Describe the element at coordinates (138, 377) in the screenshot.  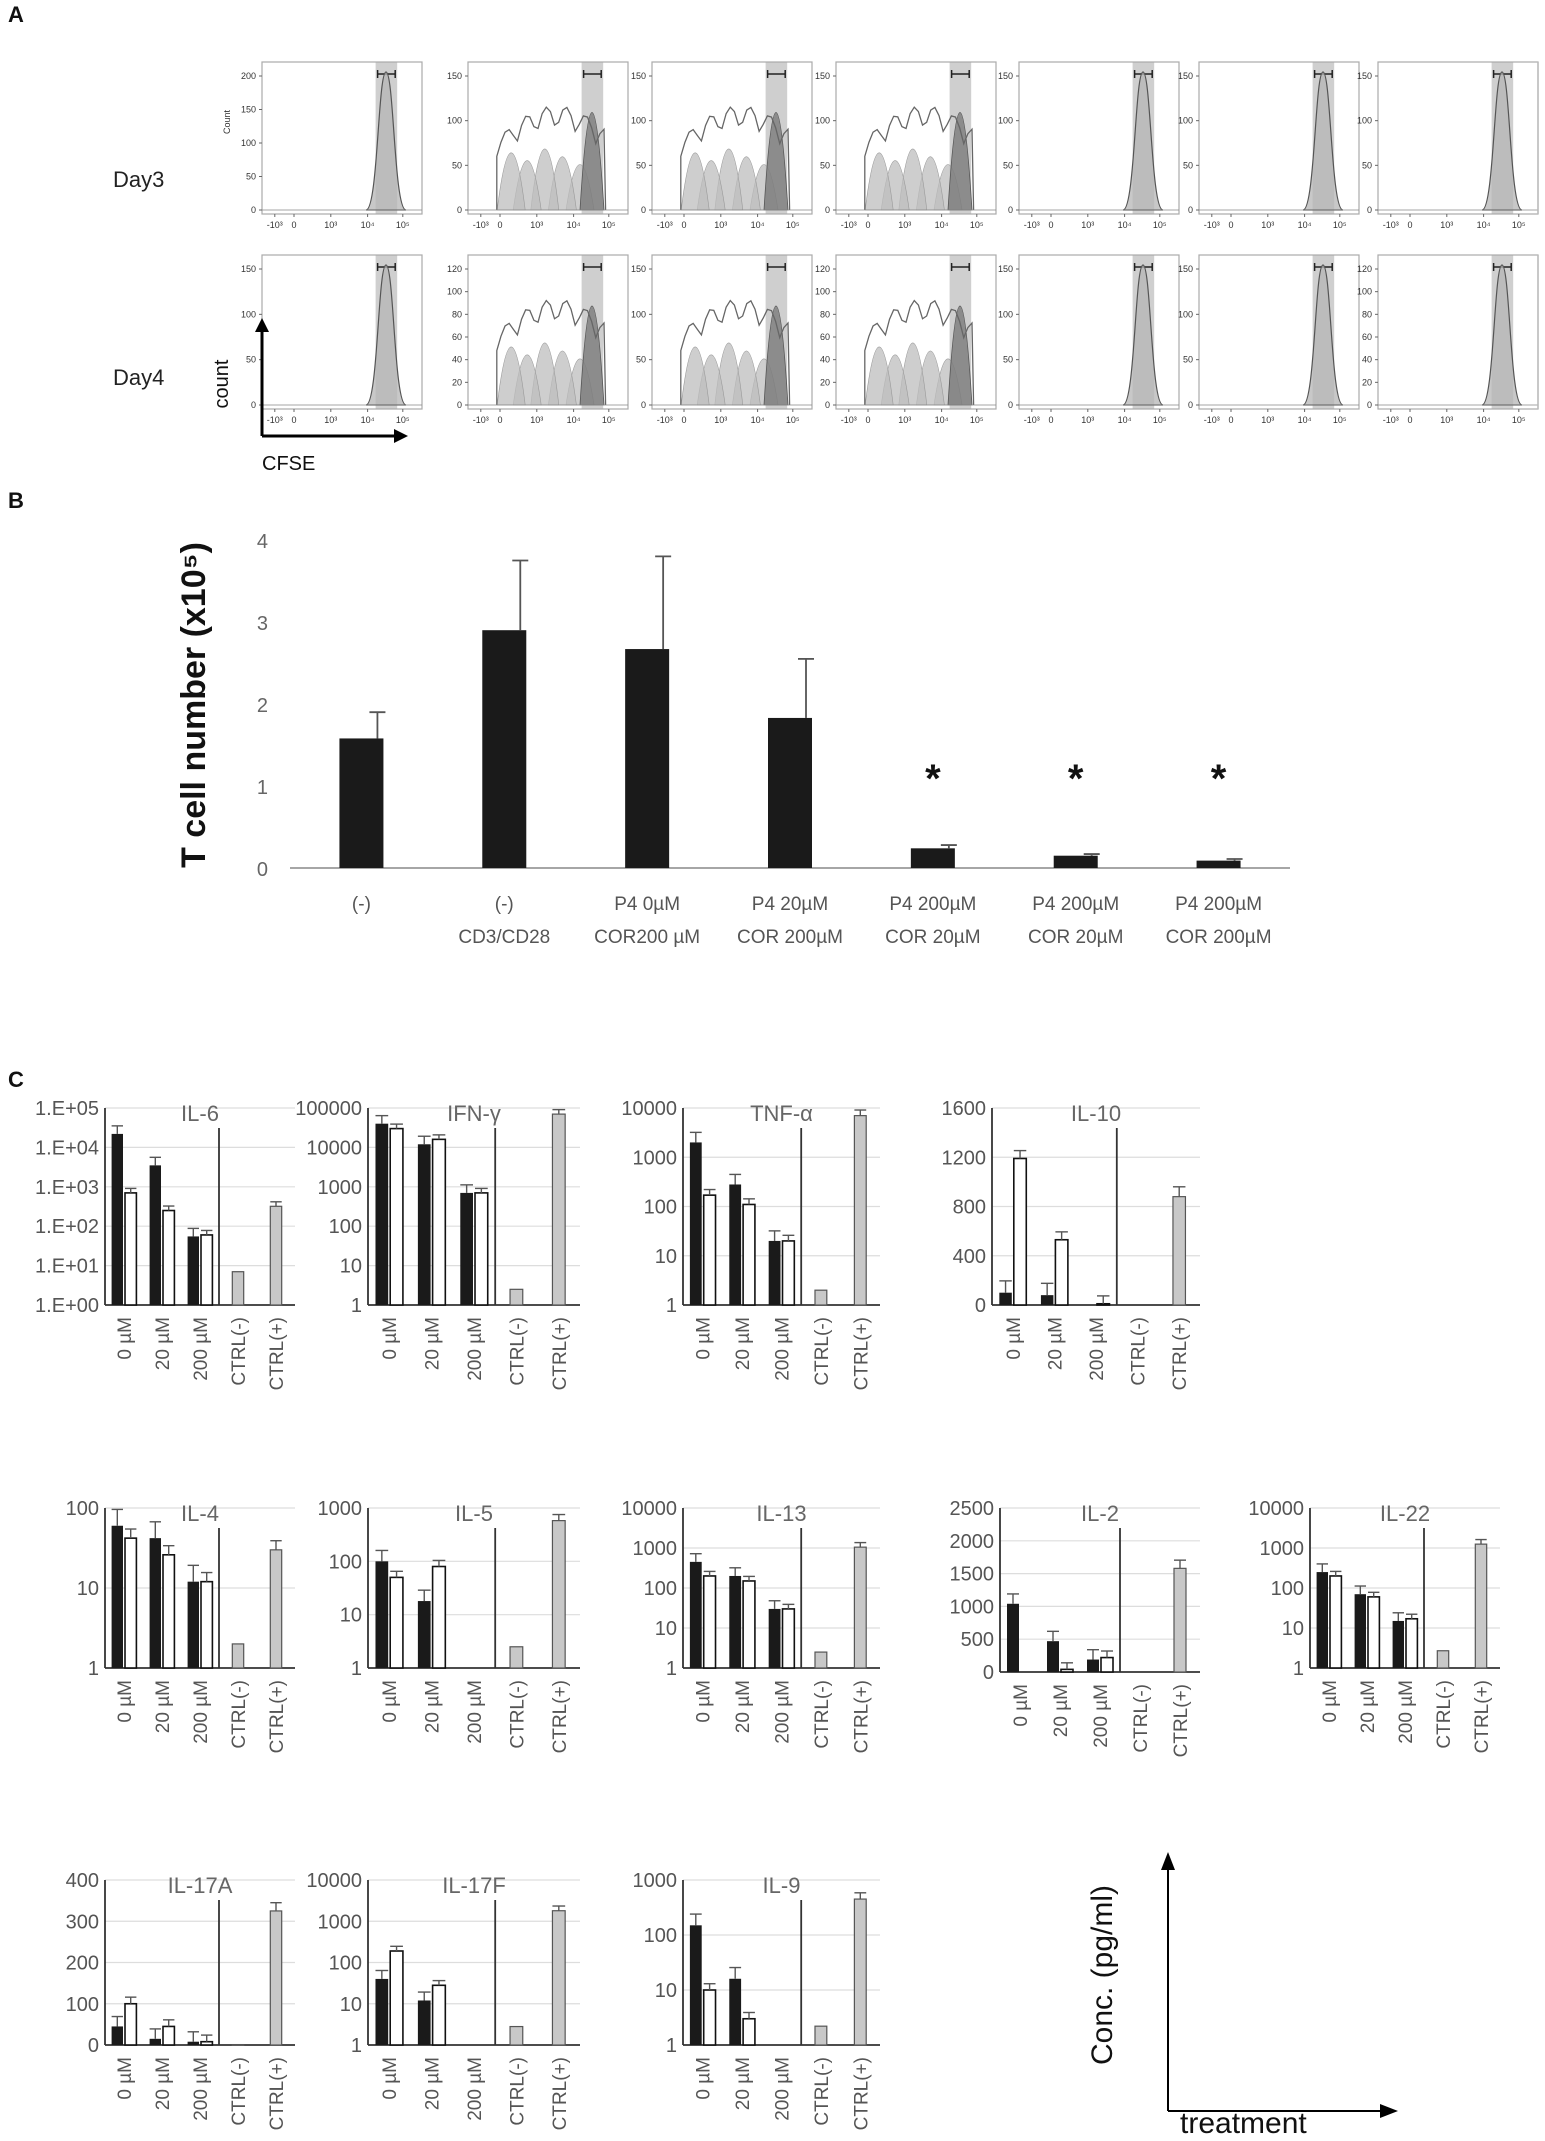
I see `row-label: Day4` at that location.